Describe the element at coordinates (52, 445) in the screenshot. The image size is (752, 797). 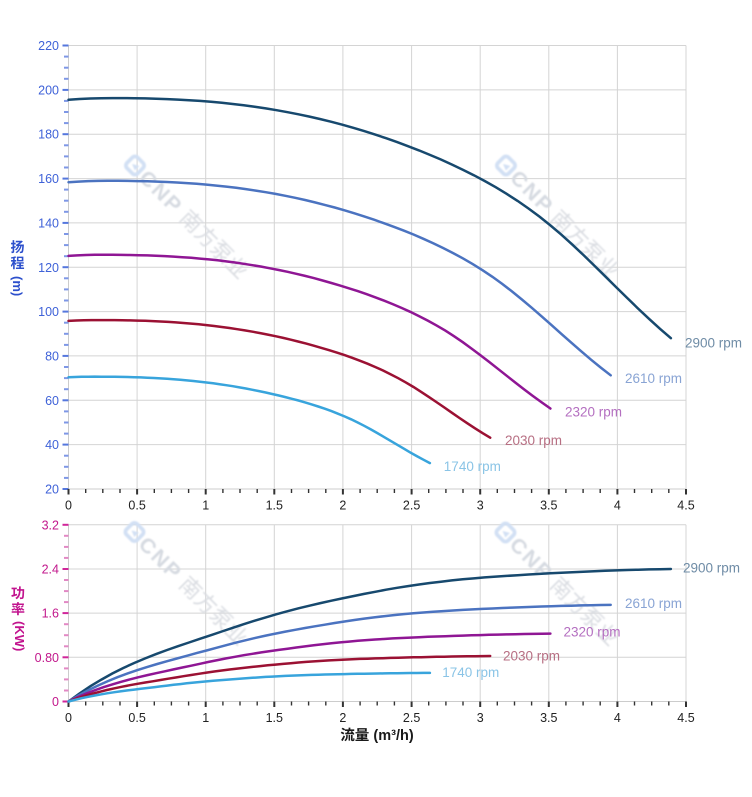
I see `svg-text: 40` at that location.